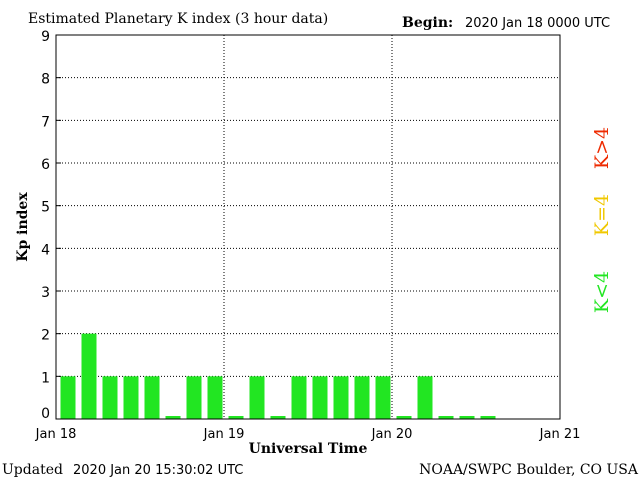 This screenshot has height=480, width=640. Describe the element at coordinates (278, 376) in the screenshot. I see `bar-series` at that location.